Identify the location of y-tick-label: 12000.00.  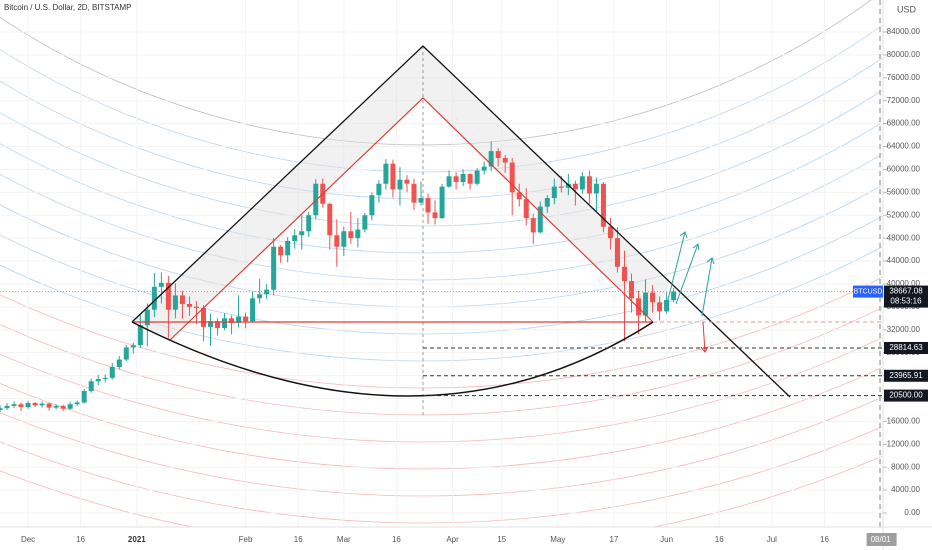
(904, 443).